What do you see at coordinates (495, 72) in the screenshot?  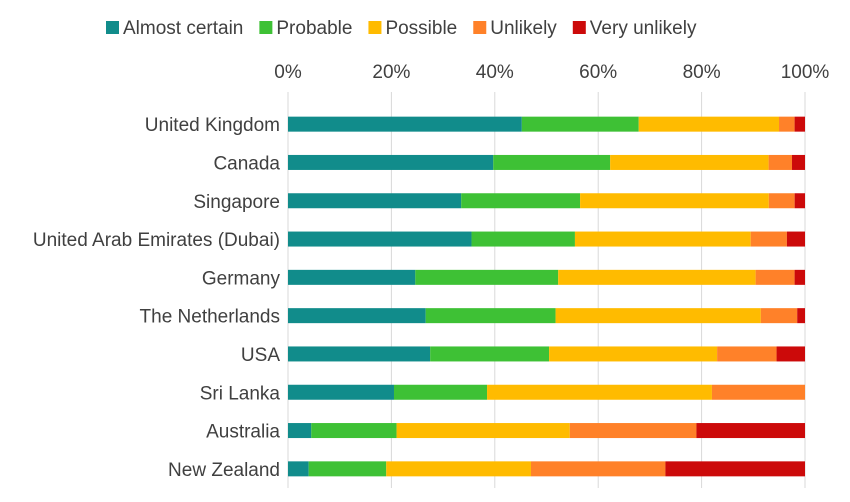 I see `x-tick-label: 40%` at bounding box center [495, 72].